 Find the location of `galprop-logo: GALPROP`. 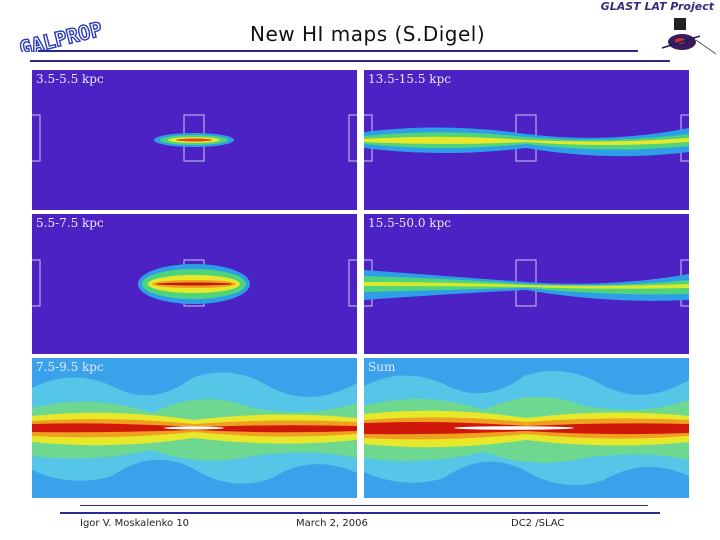

galprop-logo: GALPROP is located at coordinates (59, 33).